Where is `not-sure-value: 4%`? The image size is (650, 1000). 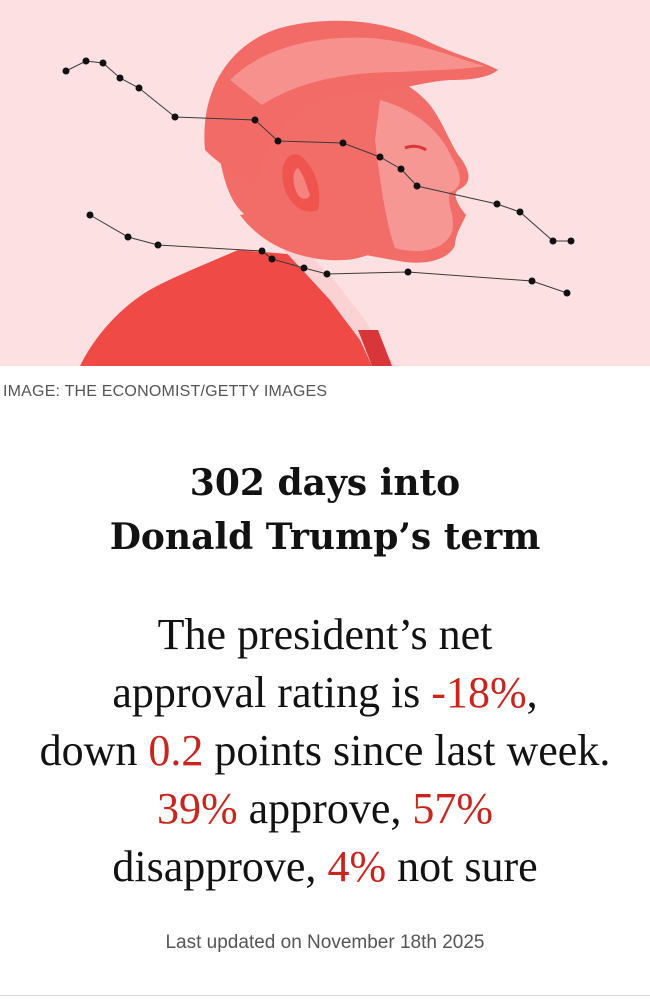 not-sure-value: 4% is located at coordinates (357, 866).